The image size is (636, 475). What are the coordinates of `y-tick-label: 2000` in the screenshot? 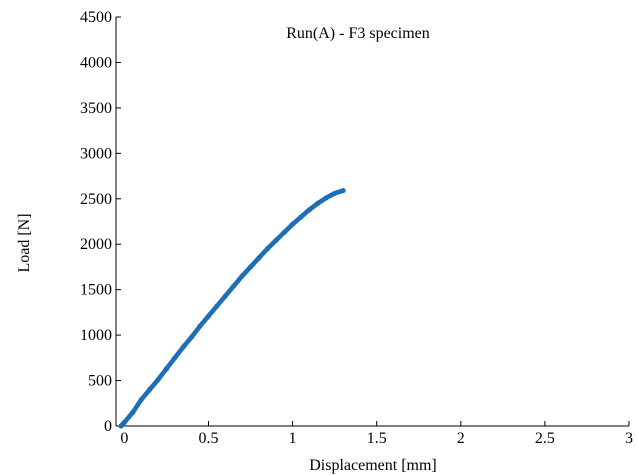 It's located at (96, 244).